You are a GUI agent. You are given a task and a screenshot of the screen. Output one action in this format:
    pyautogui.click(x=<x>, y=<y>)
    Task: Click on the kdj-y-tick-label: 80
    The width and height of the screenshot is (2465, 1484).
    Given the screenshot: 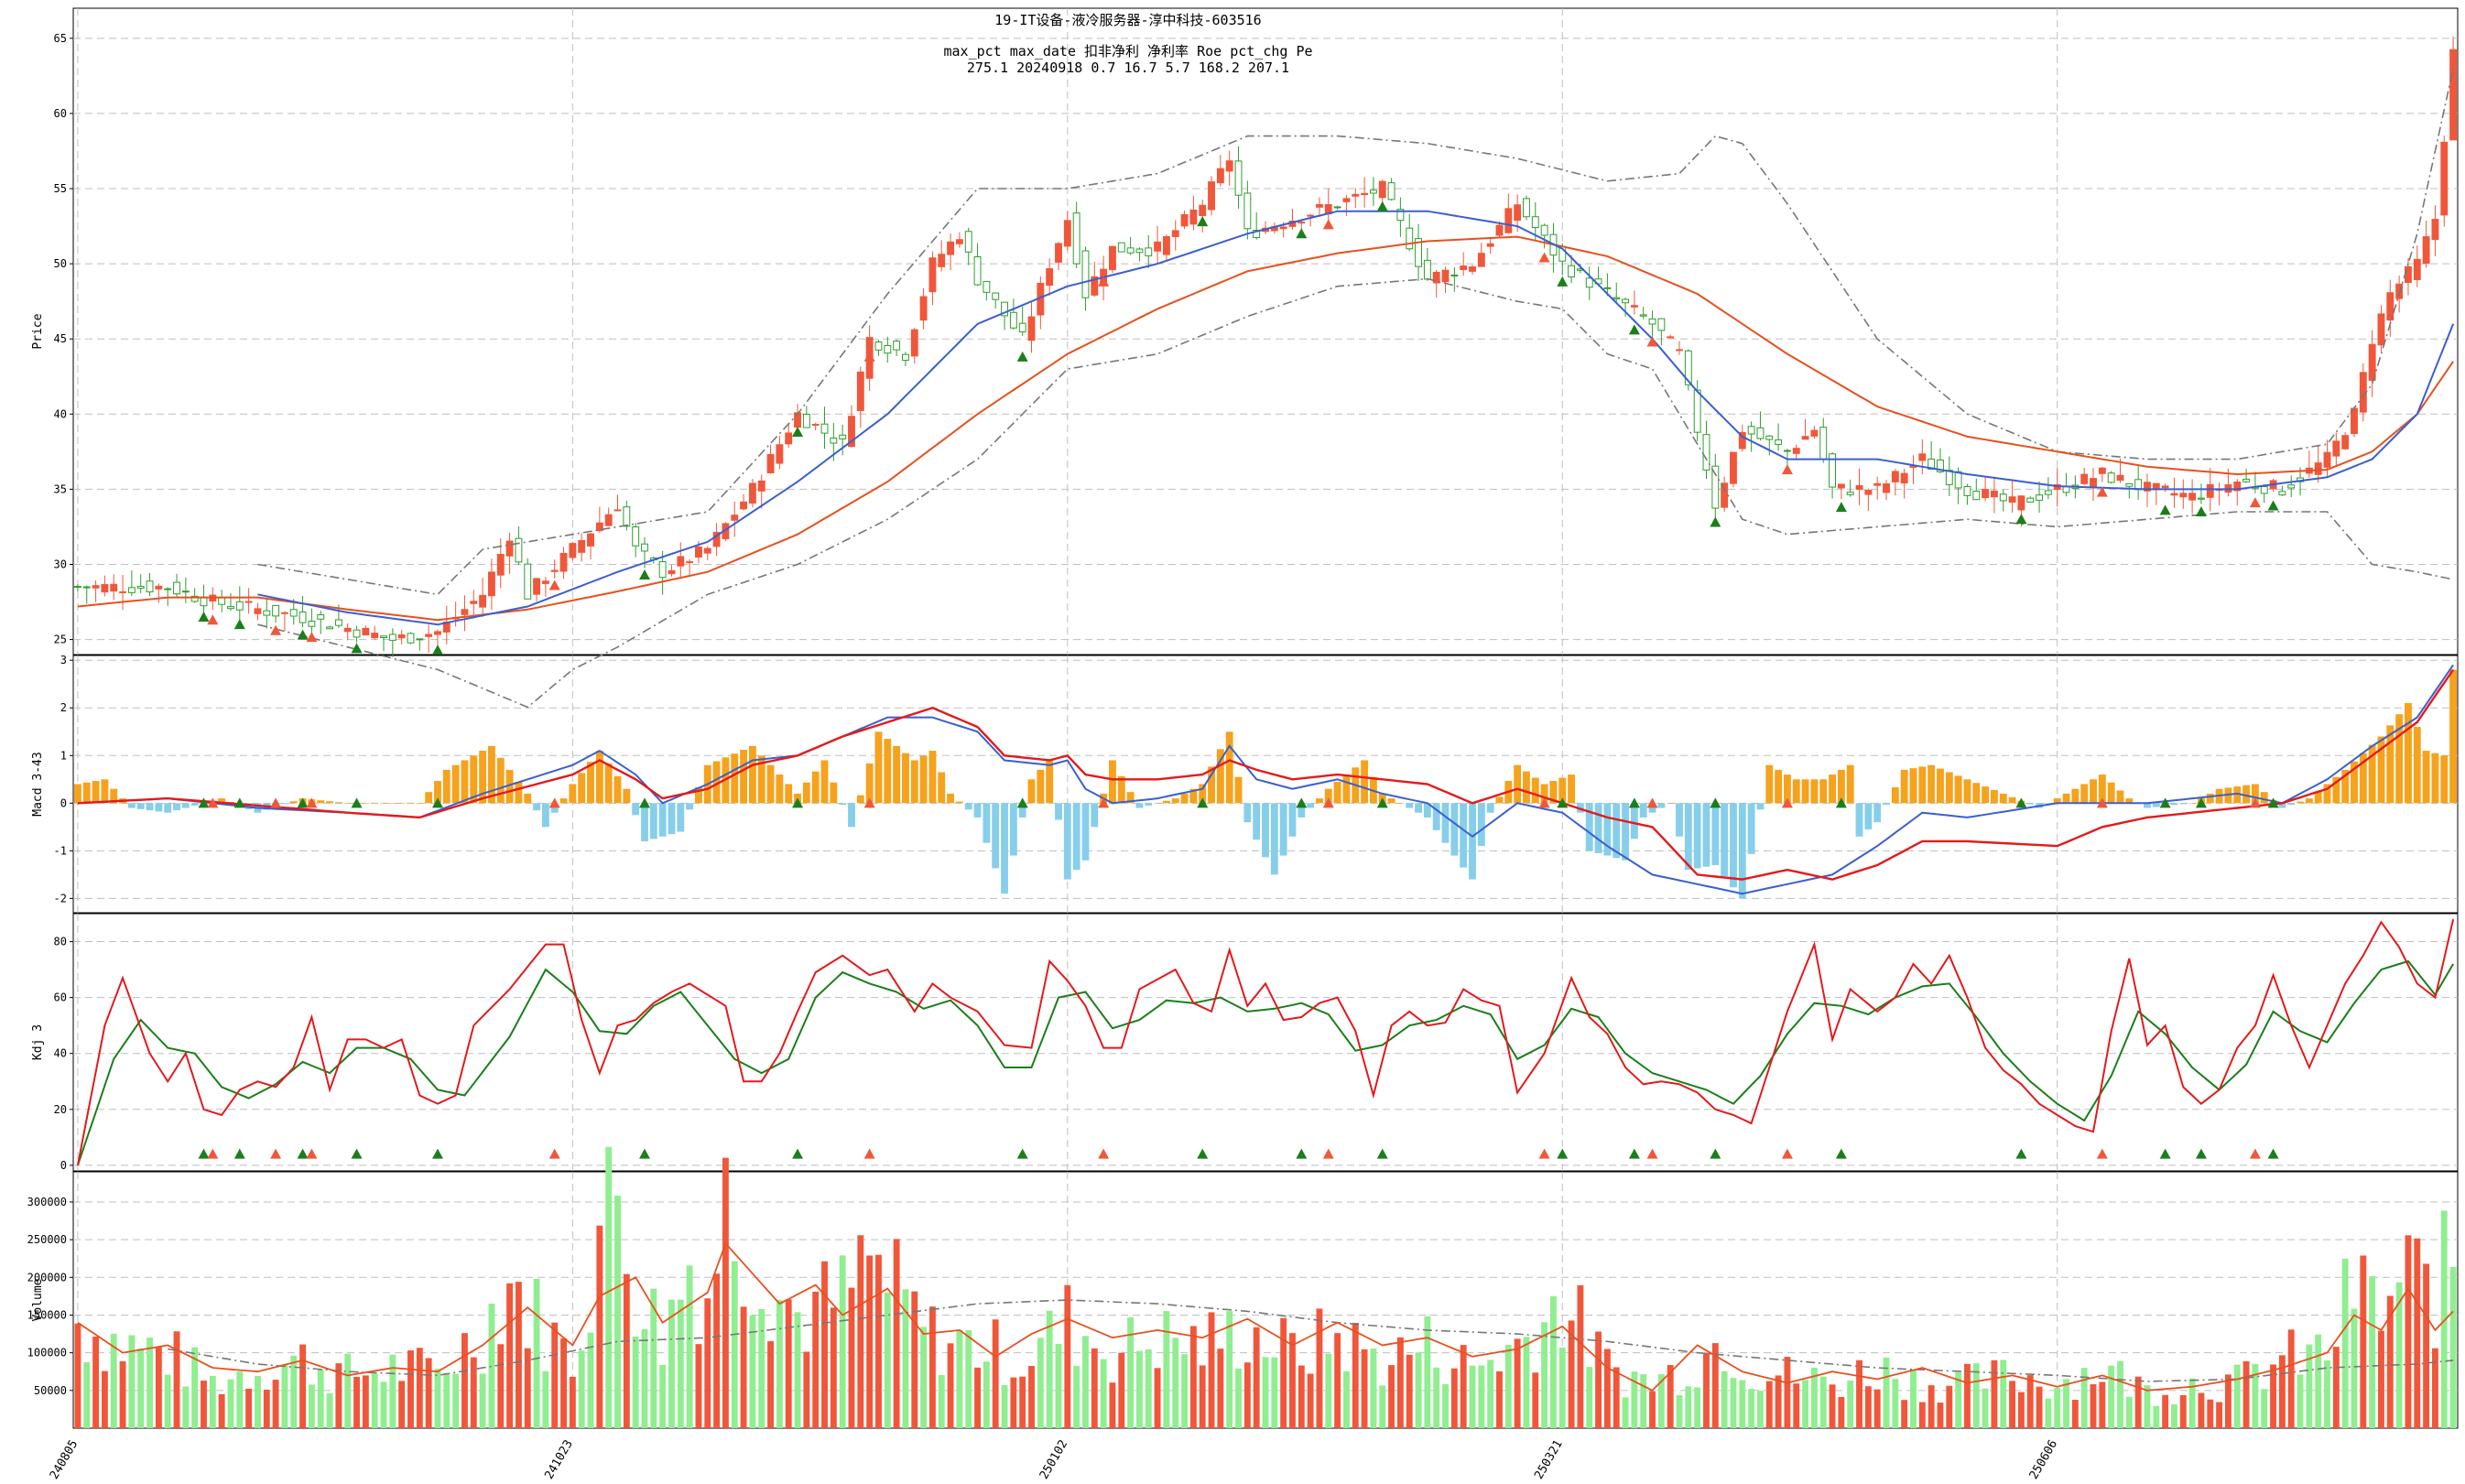 What is the action you would take?
    pyautogui.click(x=61, y=942)
    